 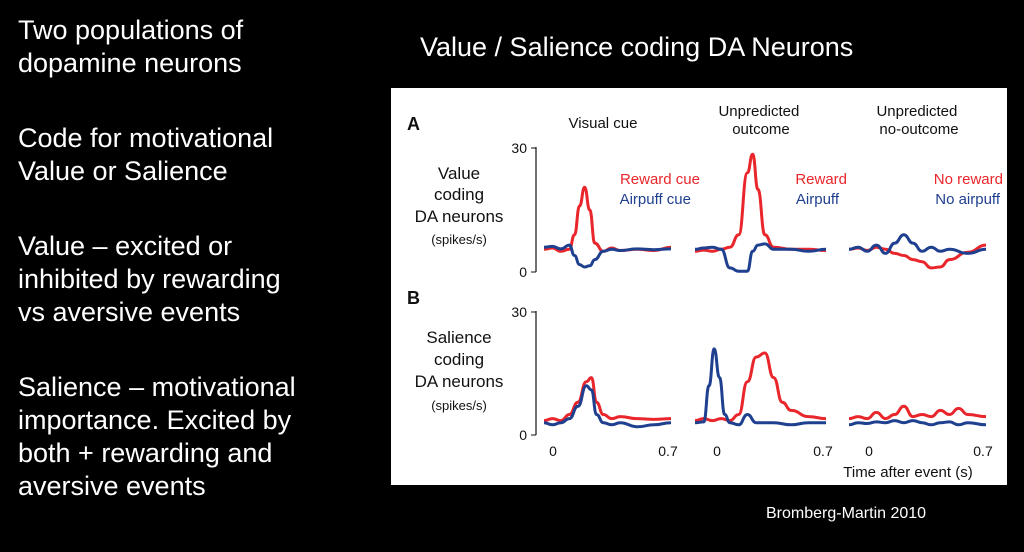 What do you see at coordinates (660, 179) in the screenshot?
I see `legend-red: Reward cue` at bounding box center [660, 179].